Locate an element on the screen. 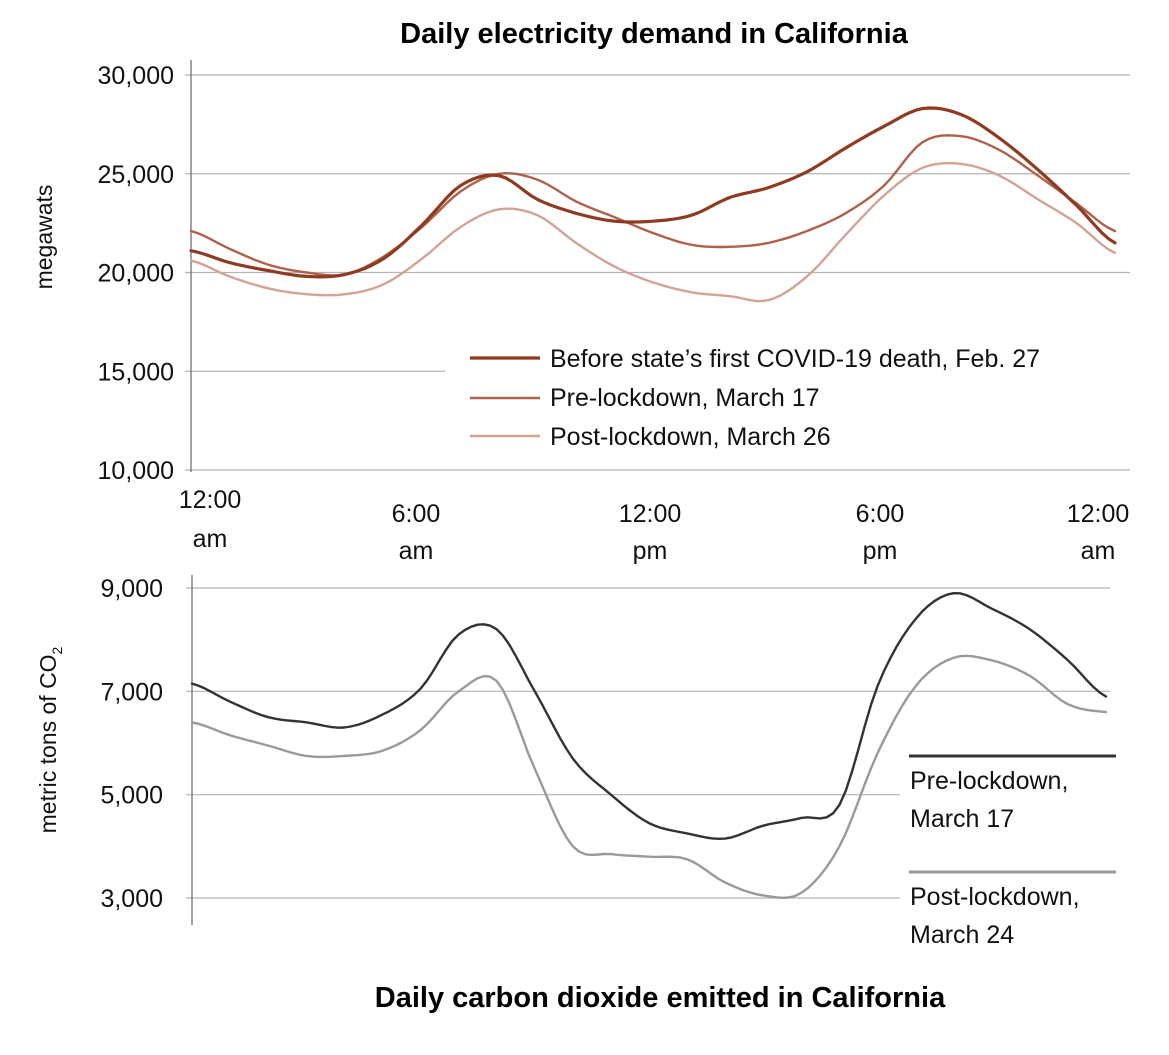 The height and width of the screenshot is (1055, 1169). electricity-y-tick-labels: 30,000 25,000 20,000 15,000 10,000 is located at coordinates (136, 273).